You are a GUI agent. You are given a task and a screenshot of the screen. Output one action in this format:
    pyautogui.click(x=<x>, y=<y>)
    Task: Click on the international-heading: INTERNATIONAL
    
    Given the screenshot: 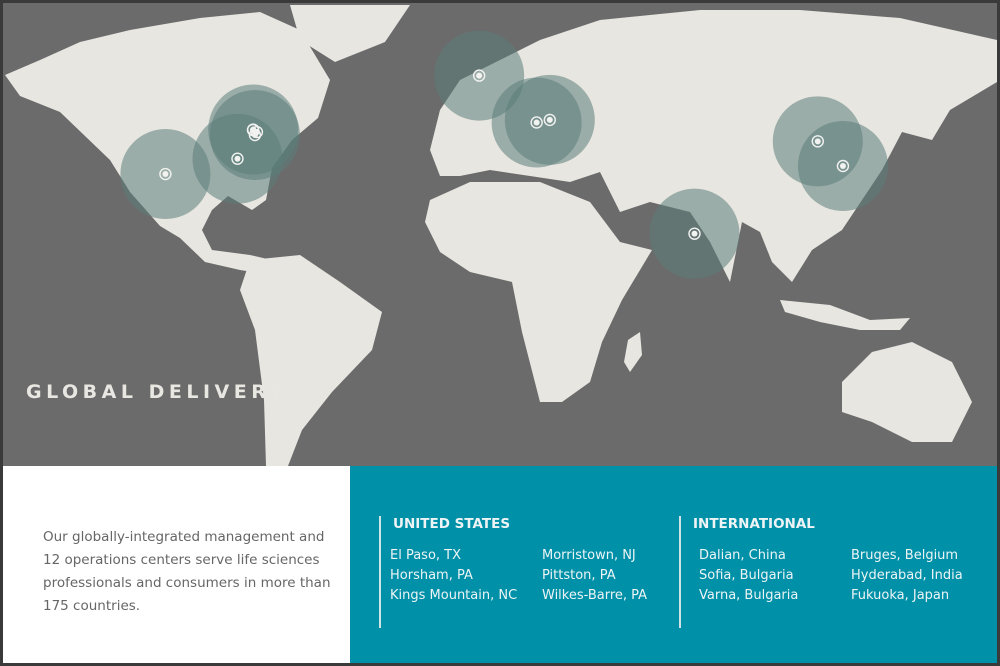 What is the action you would take?
    pyautogui.click(x=754, y=524)
    